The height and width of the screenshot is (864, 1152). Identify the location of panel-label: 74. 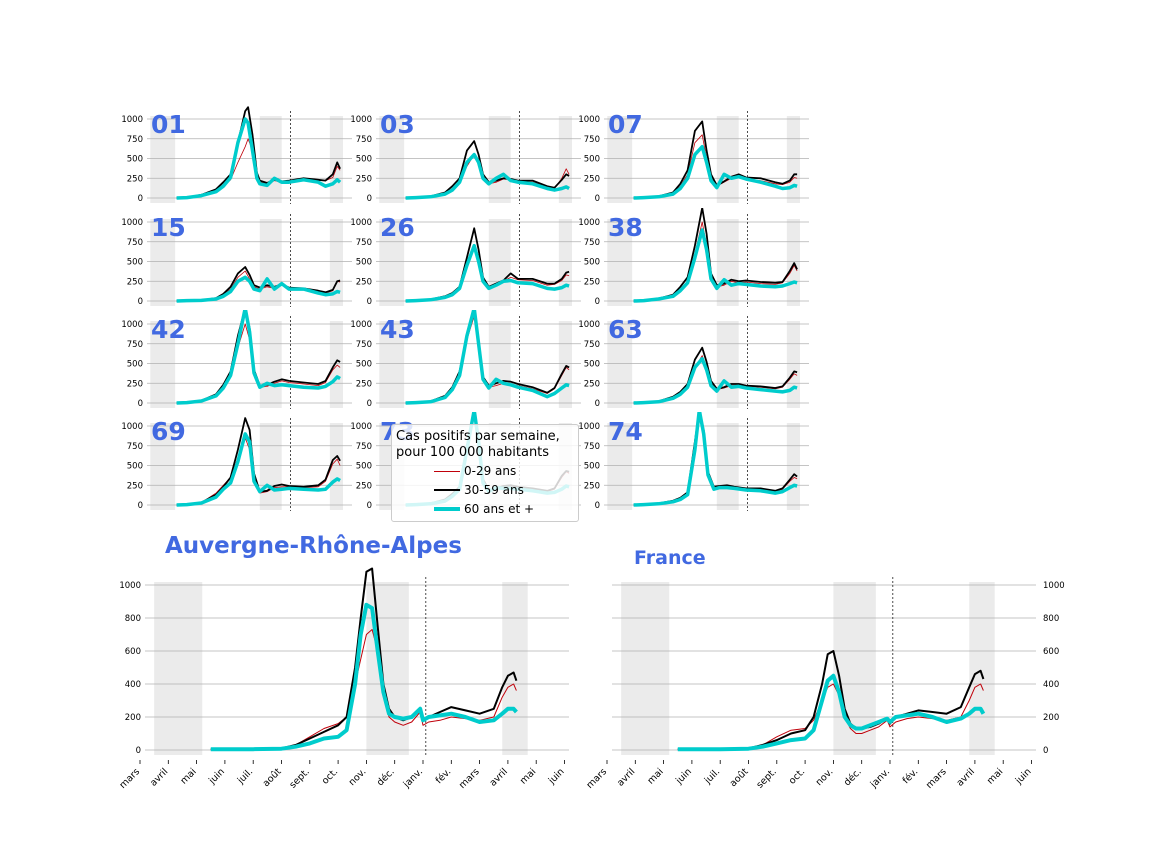
(625, 431).